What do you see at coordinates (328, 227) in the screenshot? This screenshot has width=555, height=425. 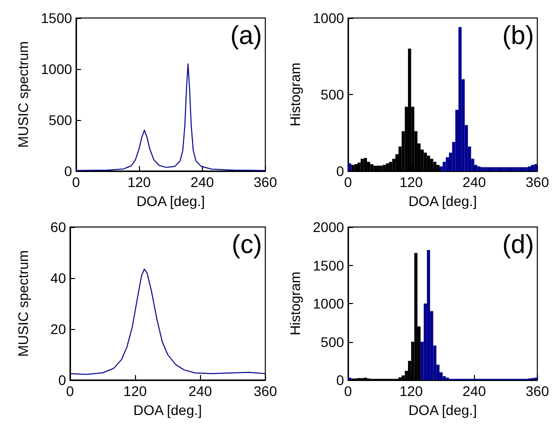 I see `y-tick-label: 2000` at bounding box center [328, 227].